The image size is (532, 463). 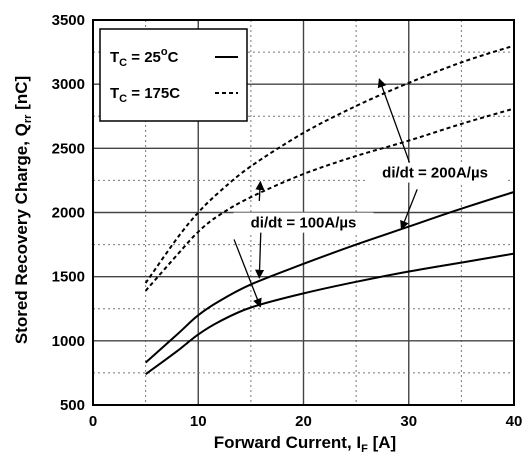 What do you see at coordinates (144, 57) in the screenshot?
I see `legend-entry-label: TC = 25oC` at bounding box center [144, 57].